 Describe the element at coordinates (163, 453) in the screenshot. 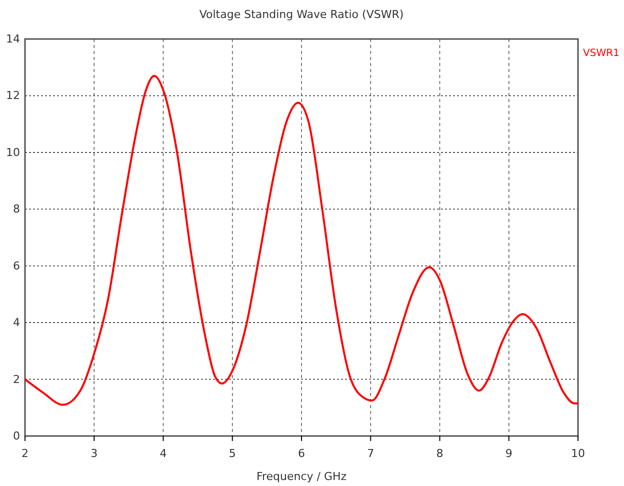

I see `x-tick-label: 4` at that location.